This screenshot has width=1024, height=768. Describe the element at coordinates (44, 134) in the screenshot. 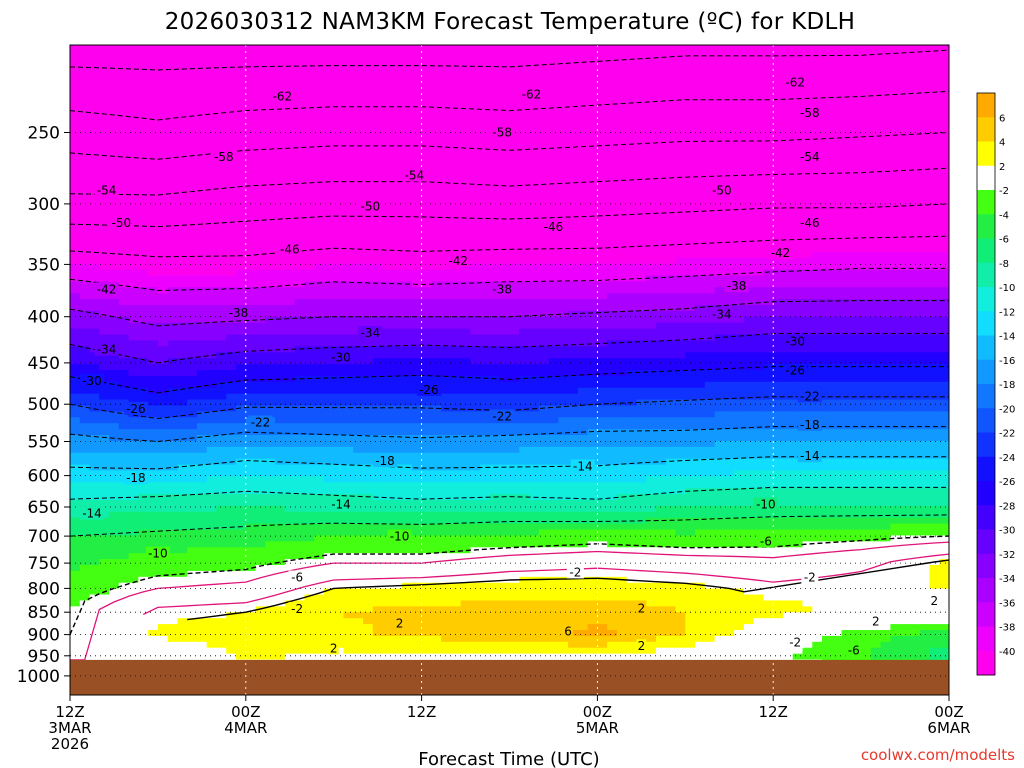

I see `y-tick-label: 250` at that location.